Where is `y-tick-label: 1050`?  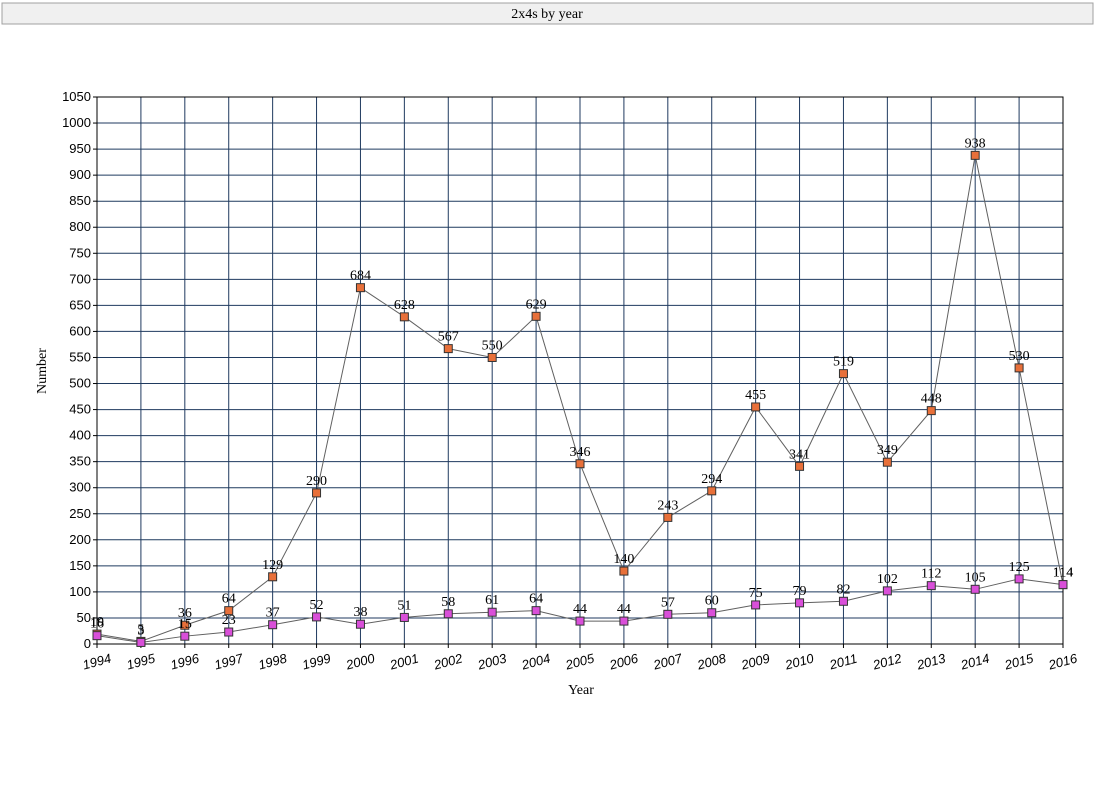 y-tick-label: 1050 is located at coordinates (76, 96).